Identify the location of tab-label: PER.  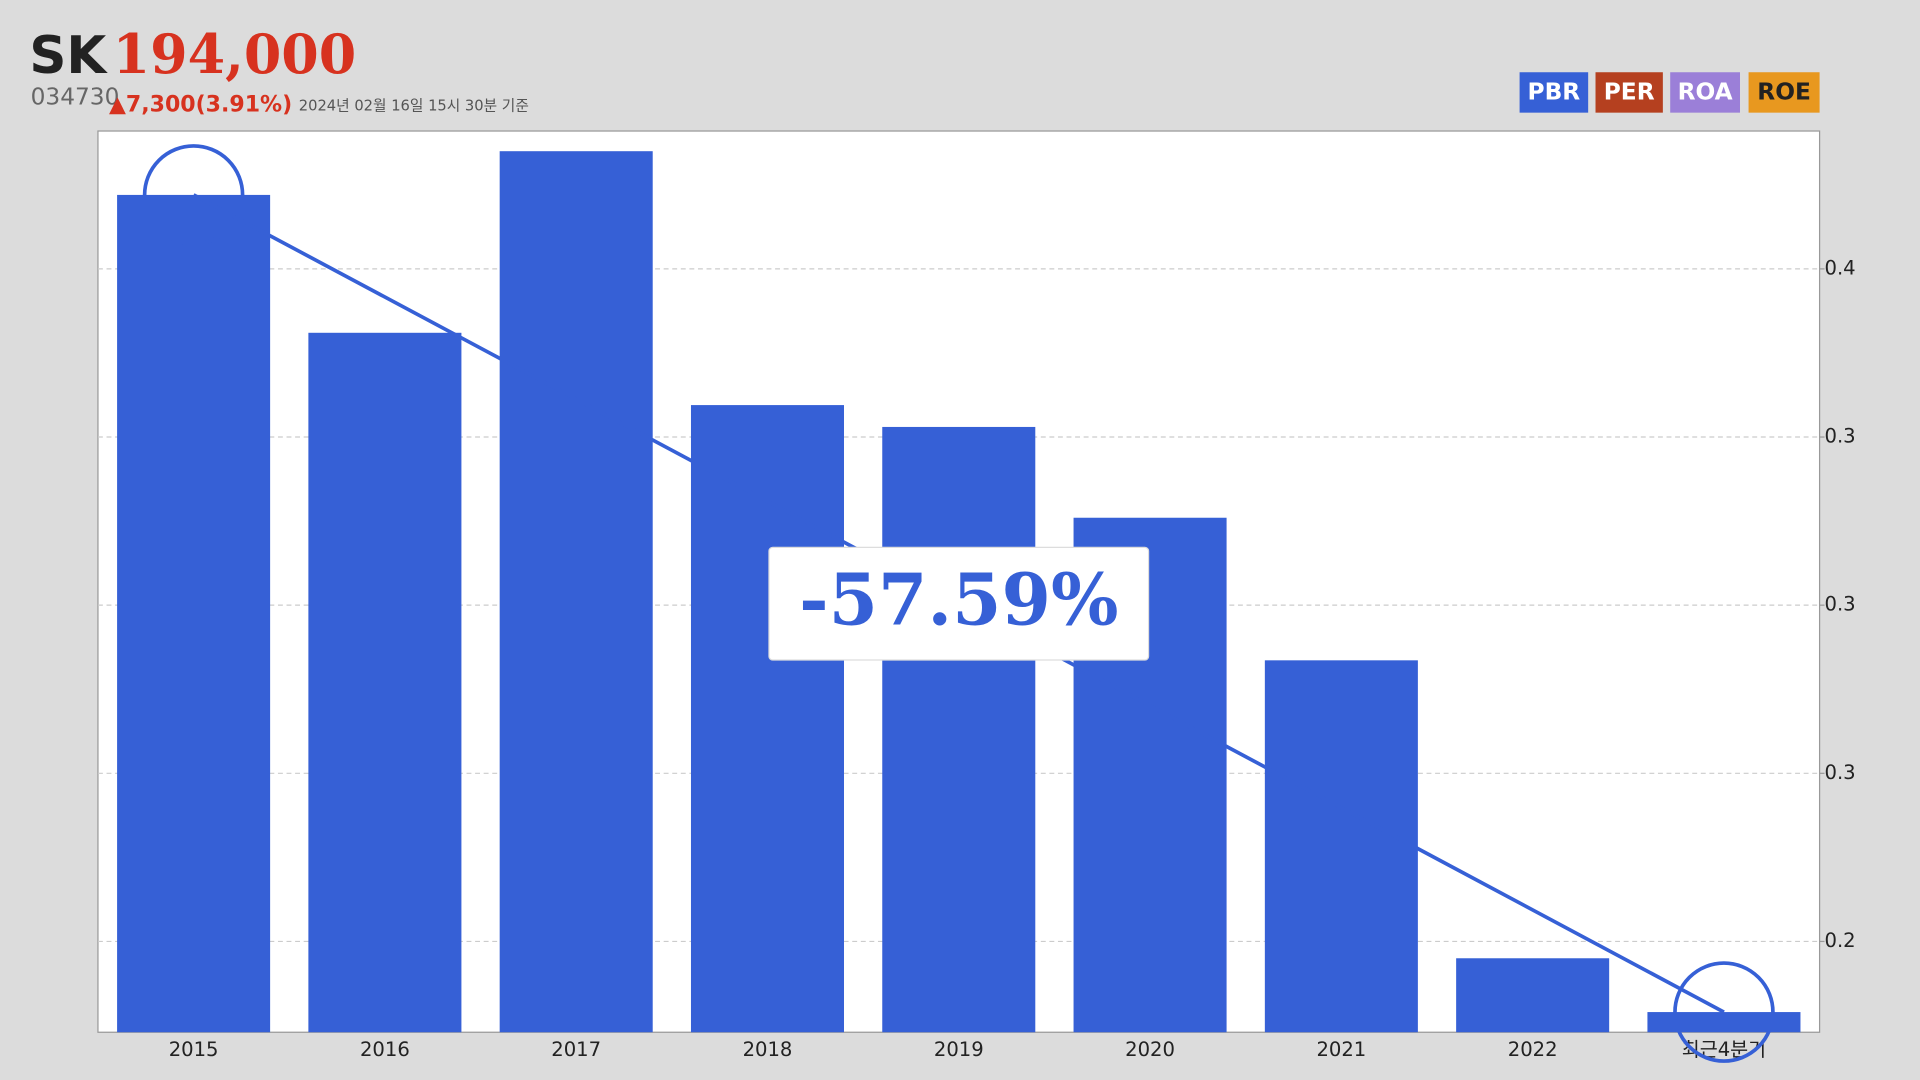
(1629, 92).